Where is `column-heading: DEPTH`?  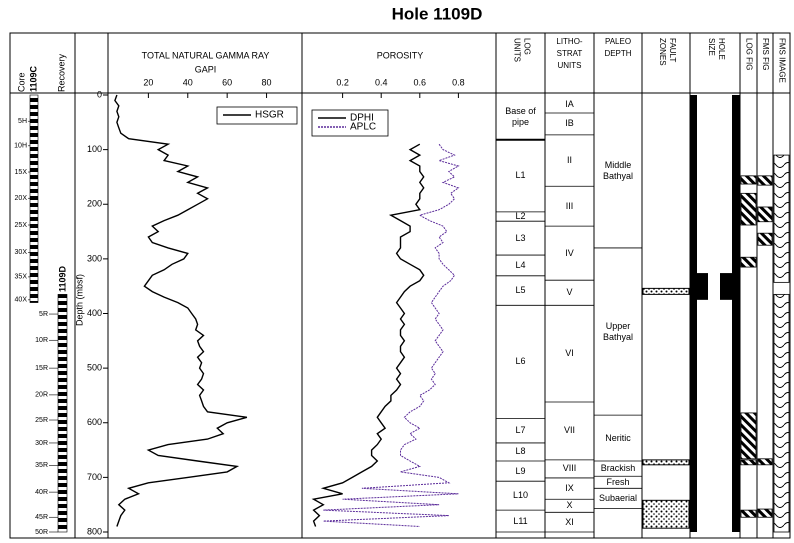 column-heading: DEPTH is located at coordinates (617, 53).